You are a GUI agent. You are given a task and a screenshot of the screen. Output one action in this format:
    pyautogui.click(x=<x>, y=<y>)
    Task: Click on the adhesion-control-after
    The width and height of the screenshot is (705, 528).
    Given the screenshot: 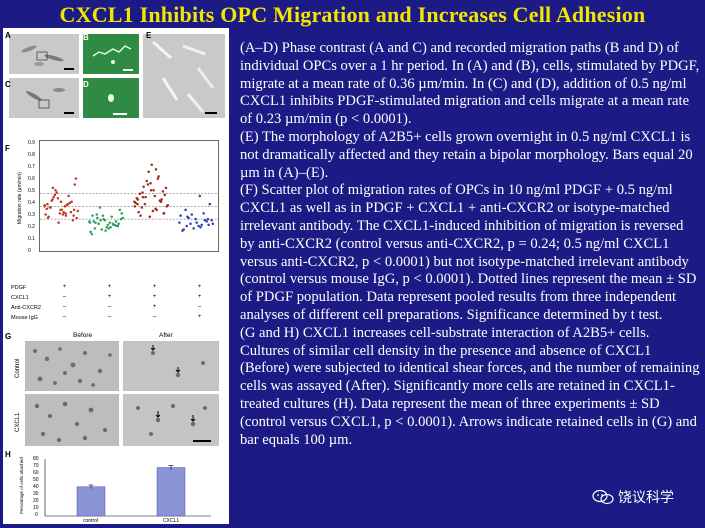 What is the action you would take?
    pyautogui.click(x=171, y=366)
    